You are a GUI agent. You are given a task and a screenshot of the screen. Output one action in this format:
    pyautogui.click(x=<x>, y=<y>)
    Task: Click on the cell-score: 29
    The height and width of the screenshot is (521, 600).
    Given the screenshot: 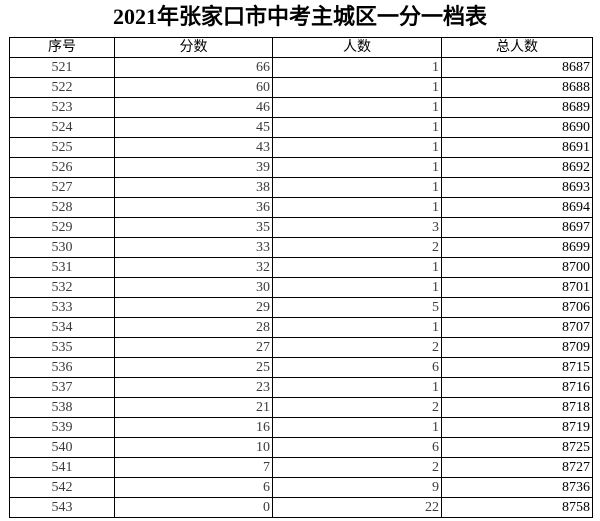 What is the action you would take?
    pyautogui.click(x=193, y=307)
    